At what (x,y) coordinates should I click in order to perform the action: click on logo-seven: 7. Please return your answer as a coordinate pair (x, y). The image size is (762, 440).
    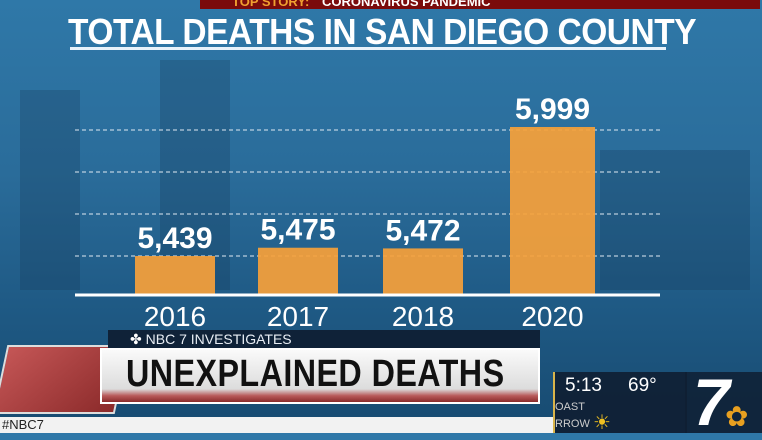
    Looking at the image, I should click on (711, 402).